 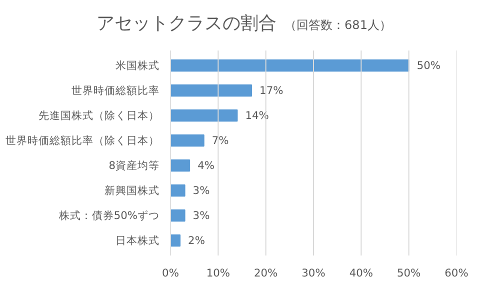 I want to click on y-tick-label: 日本株式, so click(x=138, y=240).